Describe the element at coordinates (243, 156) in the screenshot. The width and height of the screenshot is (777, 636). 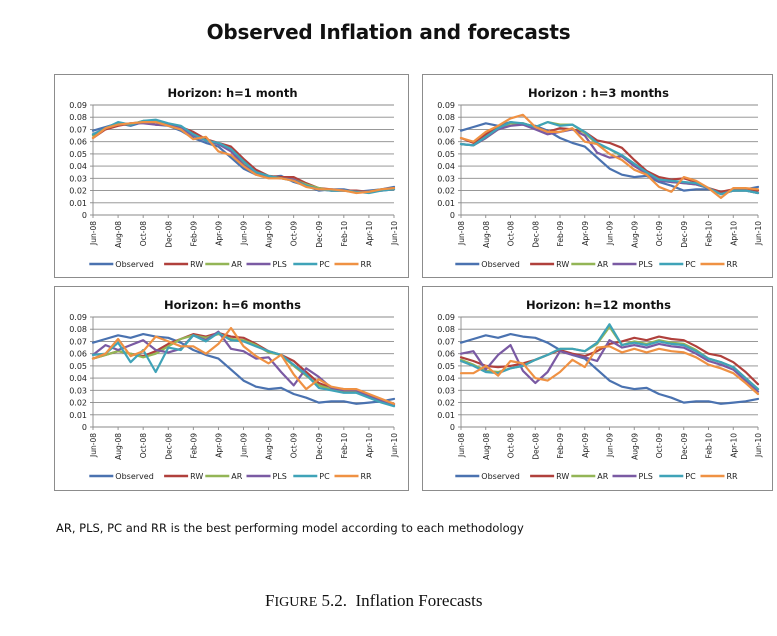
I see `series-line-ar` at that location.